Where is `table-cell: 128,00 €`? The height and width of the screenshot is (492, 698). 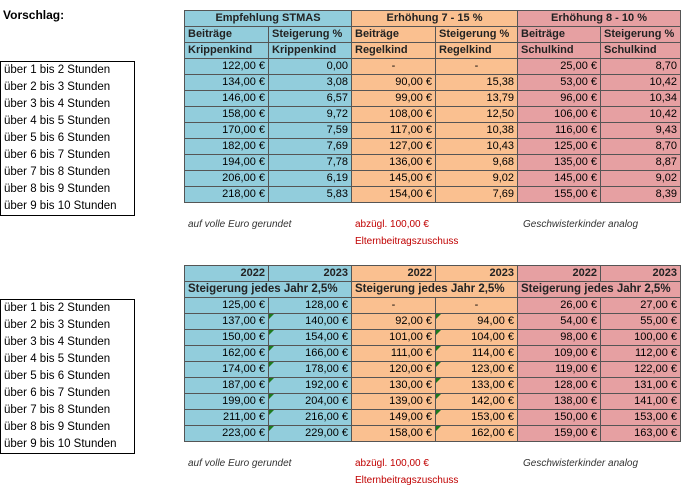
table-cell: 128,00 € is located at coordinates (310, 305).